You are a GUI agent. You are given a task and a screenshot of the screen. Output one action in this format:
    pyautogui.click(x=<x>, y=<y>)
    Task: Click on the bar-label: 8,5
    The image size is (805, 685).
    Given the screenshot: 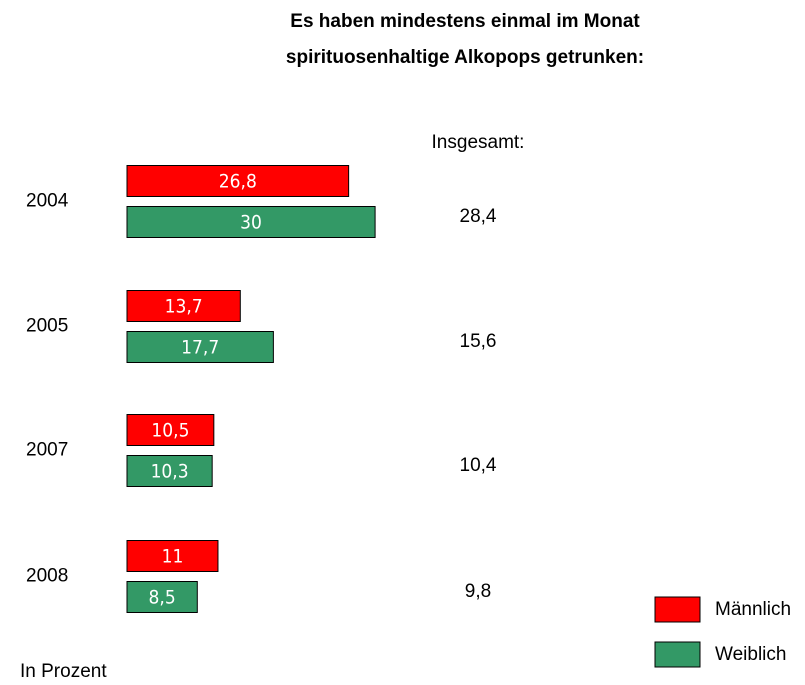 What is the action you would take?
    pyautogui.click(x=162, y=598)
    